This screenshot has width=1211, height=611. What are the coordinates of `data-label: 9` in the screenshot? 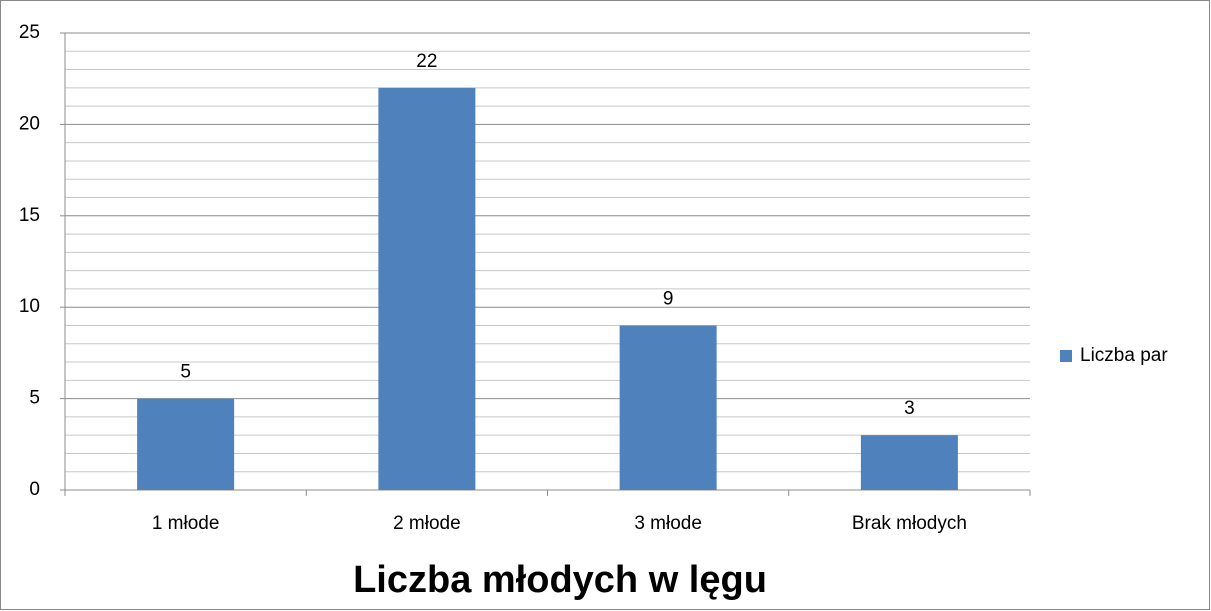 It's located at (668, 298).